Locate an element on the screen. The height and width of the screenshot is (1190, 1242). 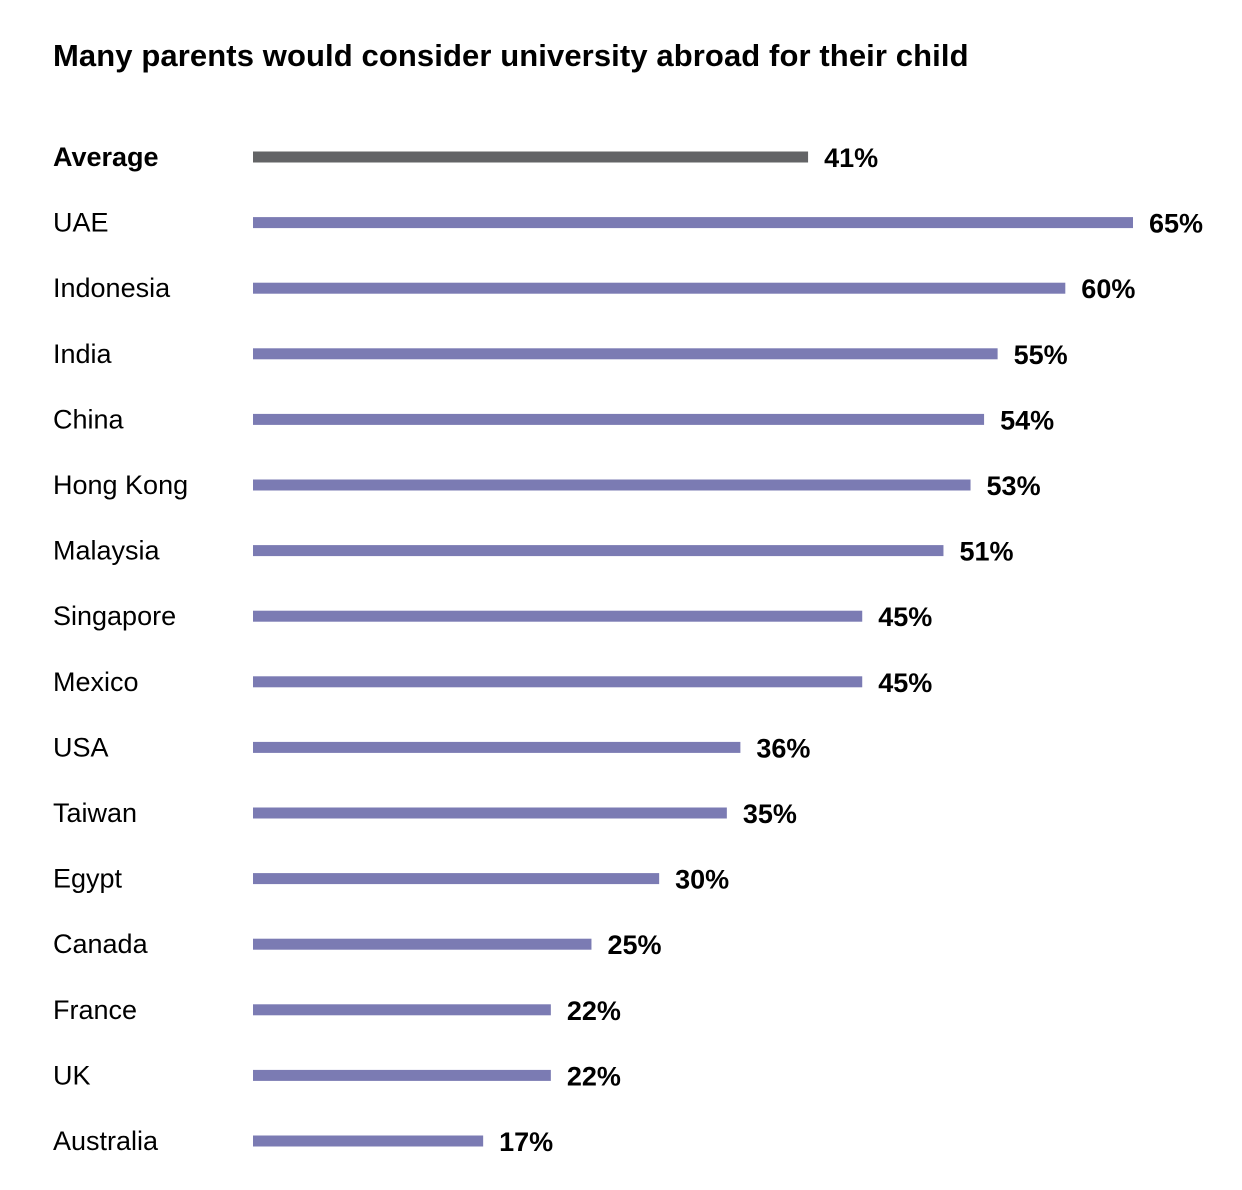
bar-usa is located at coordinates (497, 747).